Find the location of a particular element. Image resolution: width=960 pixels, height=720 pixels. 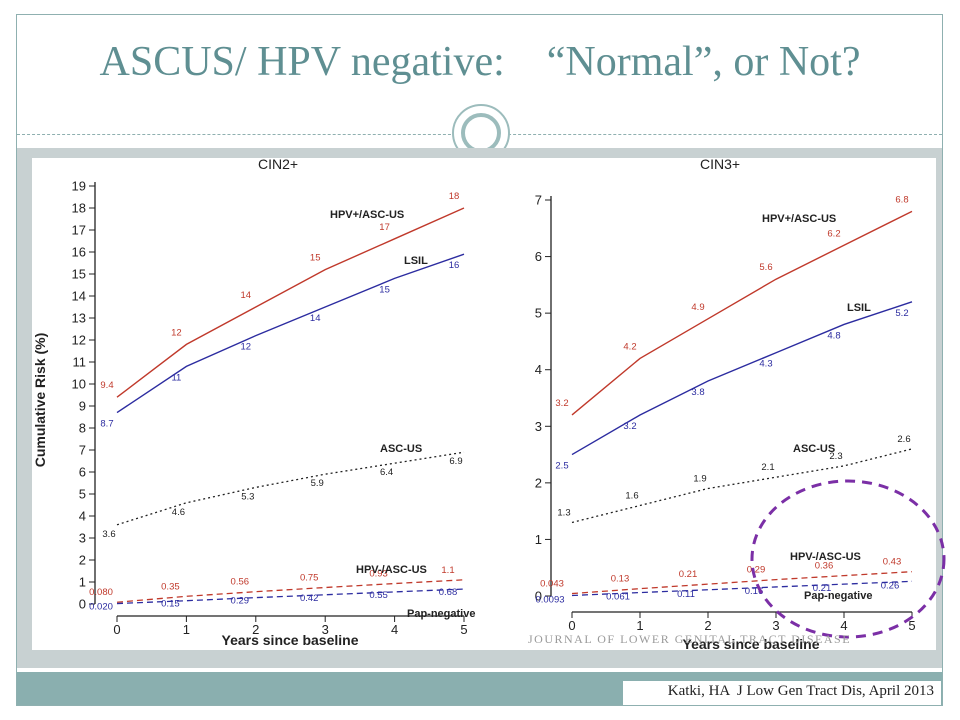

data-label: 0.11 is located at coordinates (686, 594).